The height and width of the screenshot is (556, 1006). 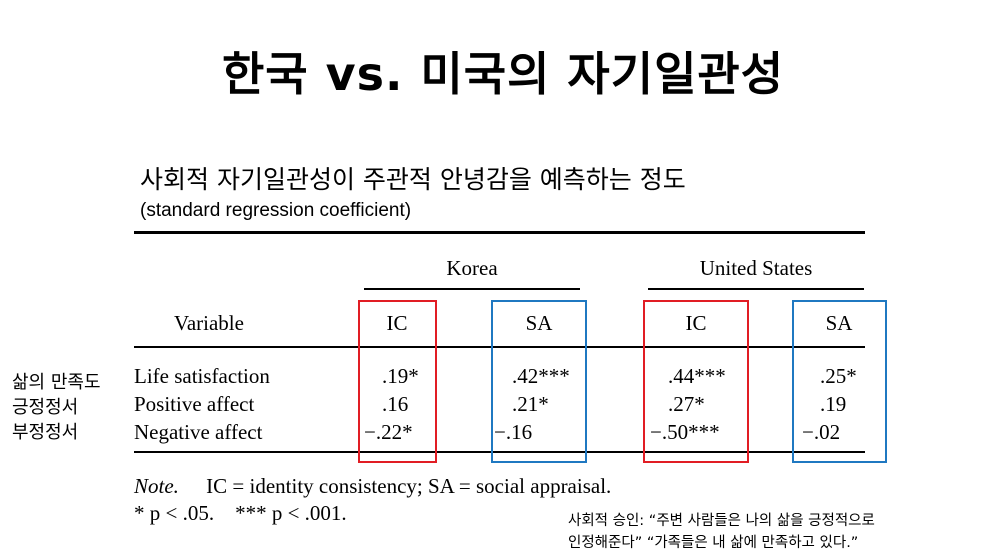 I want to click on table-cell: .44***, so click(x=697, y=376).